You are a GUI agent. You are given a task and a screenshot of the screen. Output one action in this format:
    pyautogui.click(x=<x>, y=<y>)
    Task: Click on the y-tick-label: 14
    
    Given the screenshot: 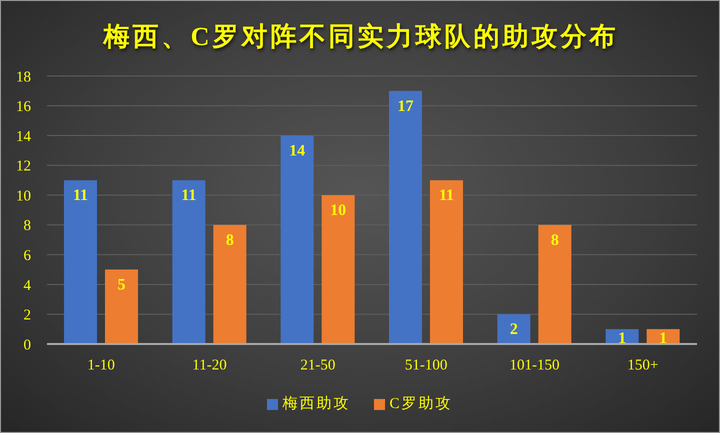 What is the action you would take?
    pyautogui.click(x=24, y=136)
    